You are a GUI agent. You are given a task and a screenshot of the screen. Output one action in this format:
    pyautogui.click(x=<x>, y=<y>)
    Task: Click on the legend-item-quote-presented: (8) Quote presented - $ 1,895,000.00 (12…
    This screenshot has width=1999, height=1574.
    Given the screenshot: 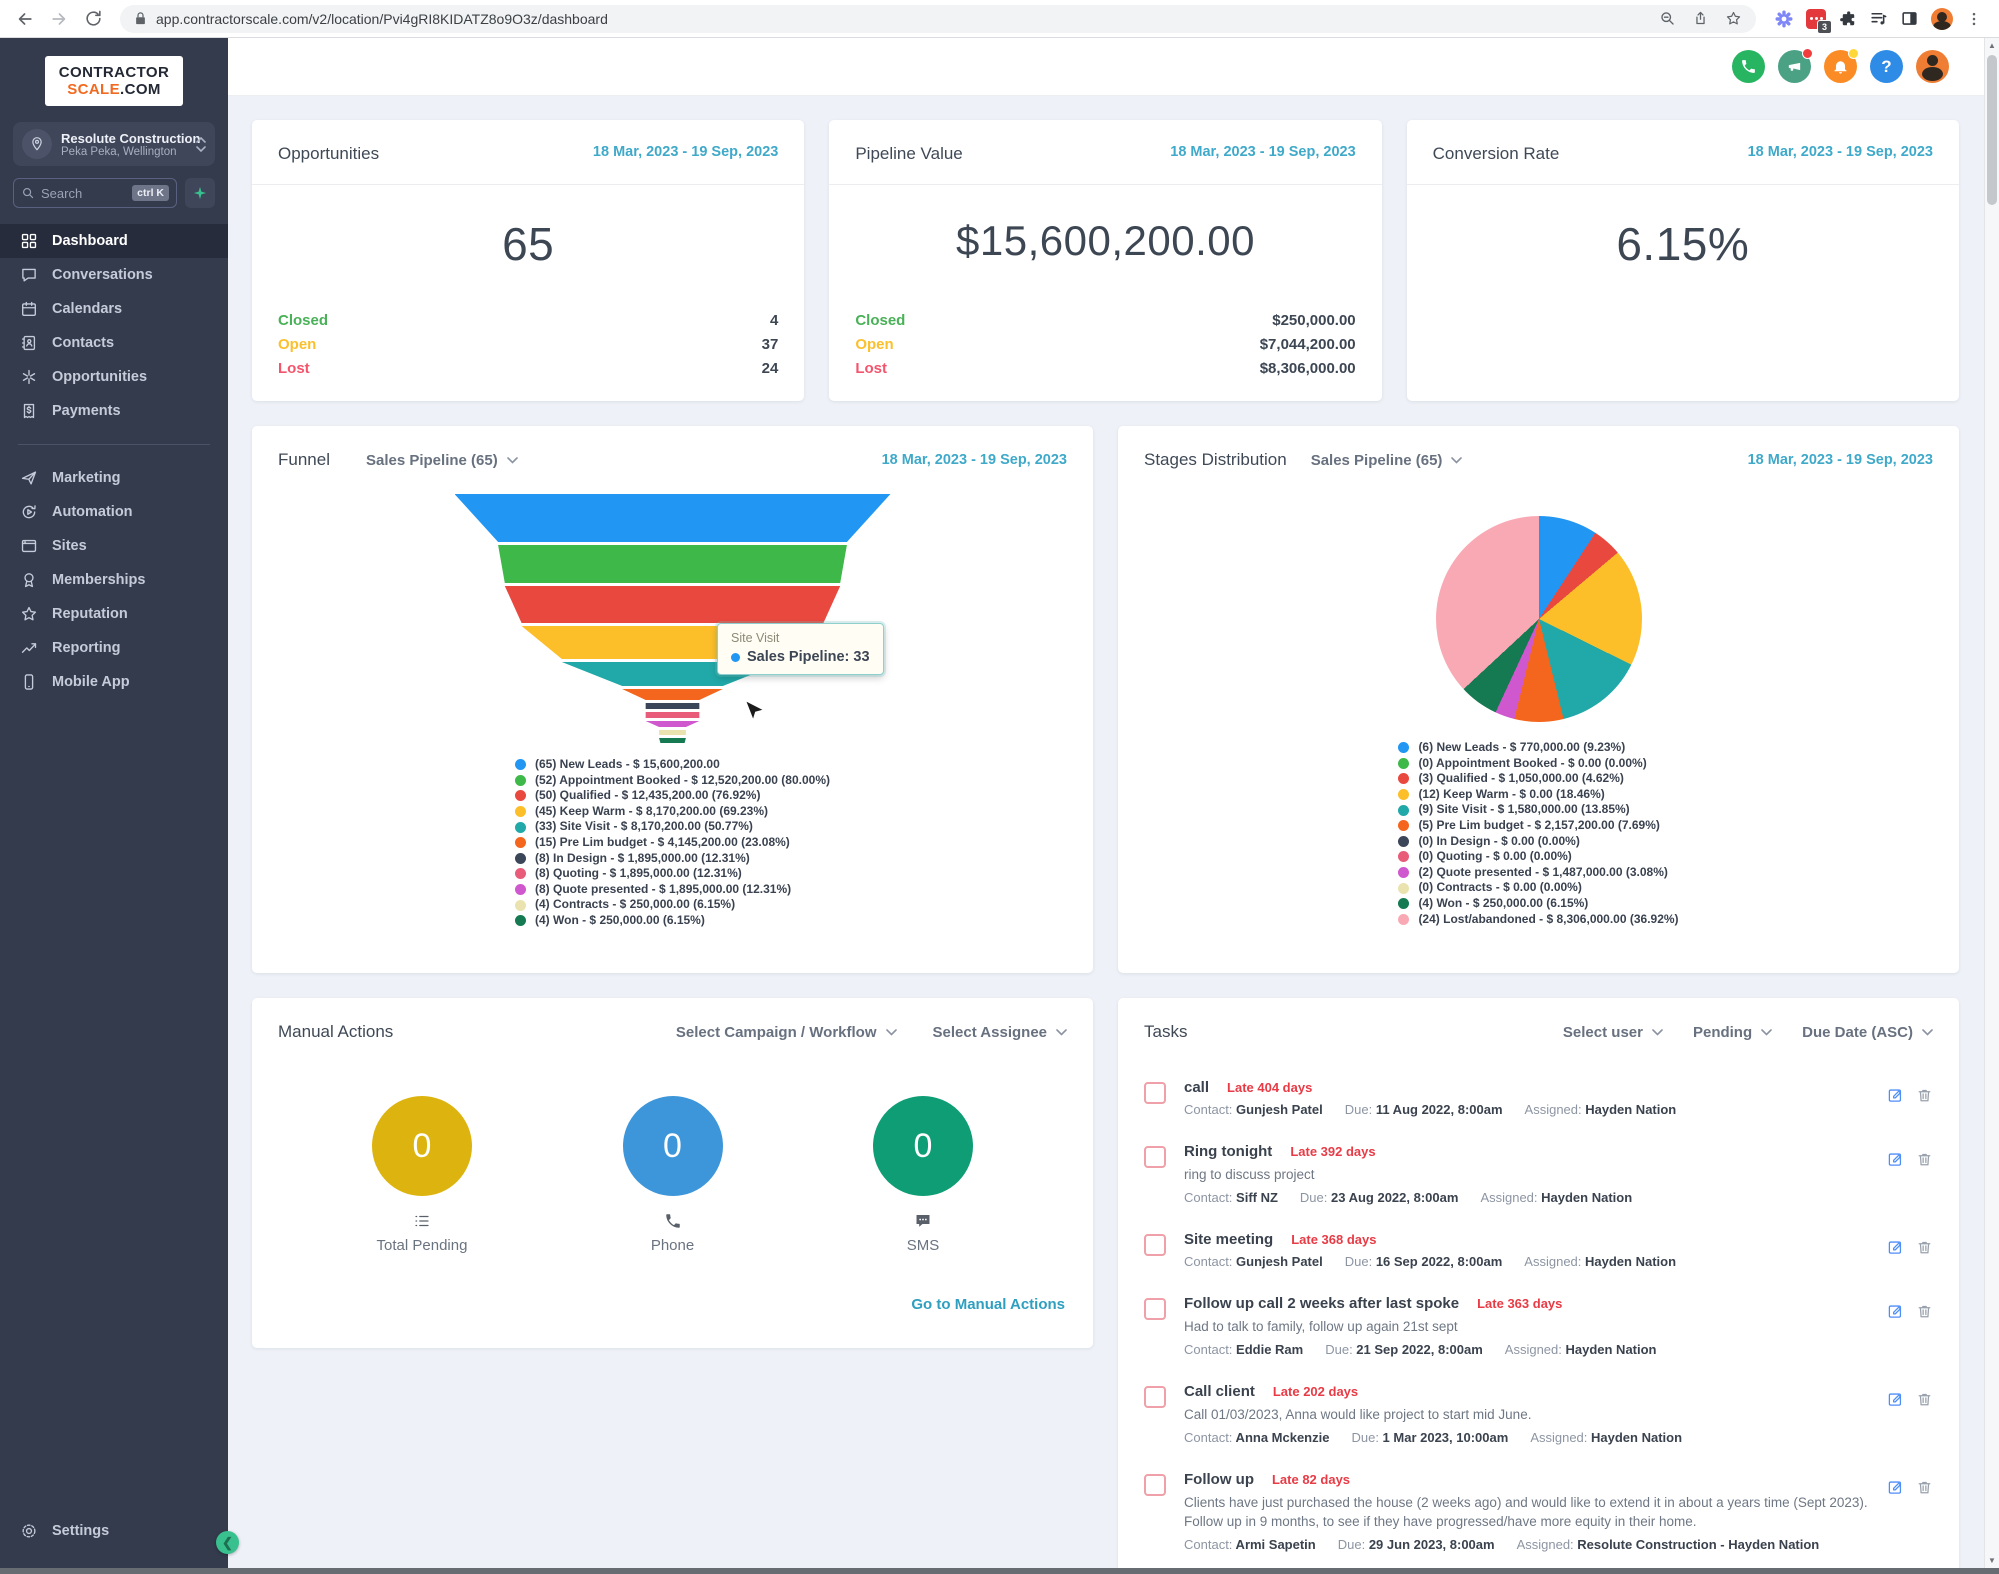 What is the action you would take?
    pyautogui.click(x=672, y=890)
    